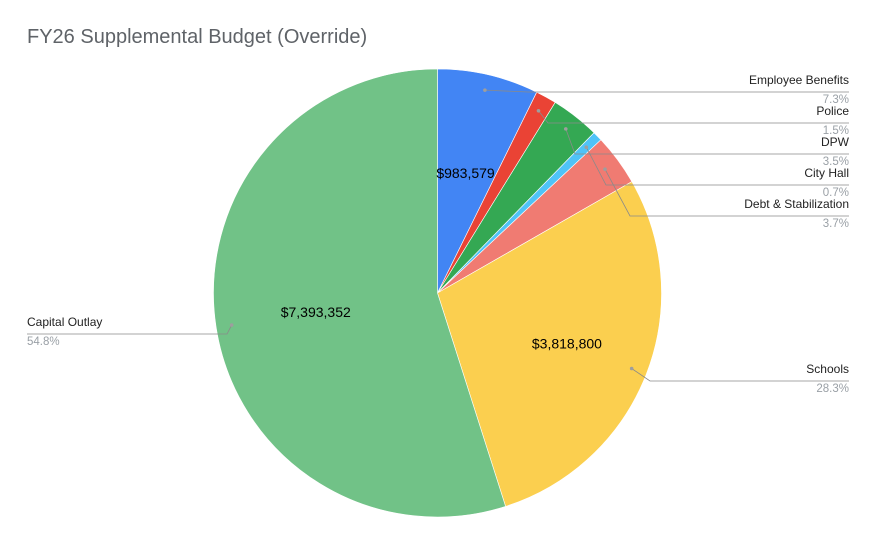  Describe the element at coordinates (565, 129) in the screenshot. I see `leader-dot-dpw` at that location.